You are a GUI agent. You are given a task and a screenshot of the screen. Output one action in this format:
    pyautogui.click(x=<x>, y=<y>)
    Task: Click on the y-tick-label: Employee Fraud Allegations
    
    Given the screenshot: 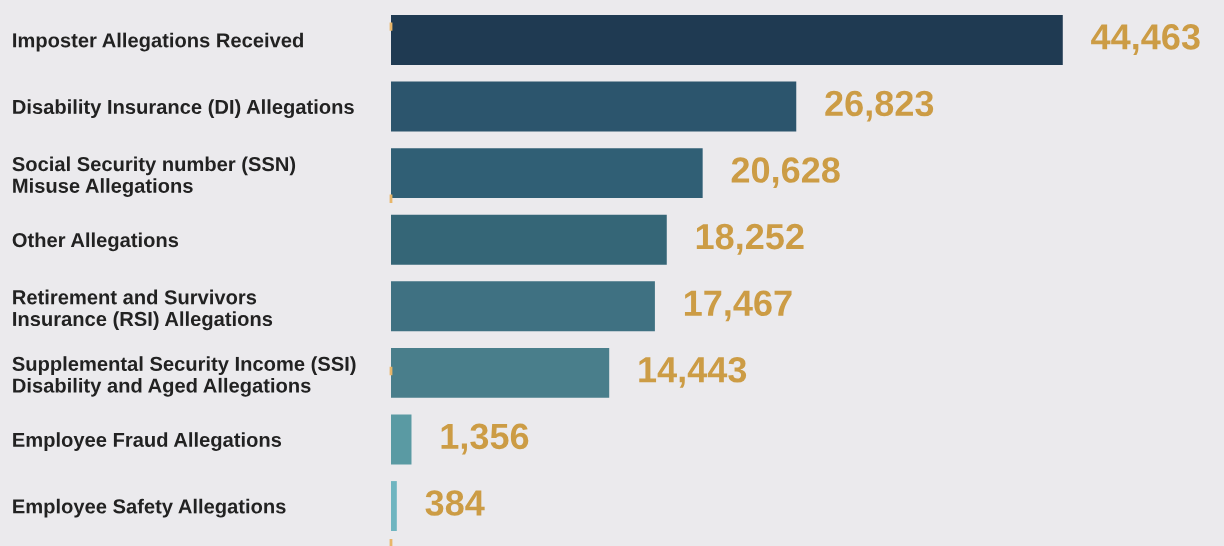 What is the action you would take?
    pyautogui.click(x=147, y=442)
    